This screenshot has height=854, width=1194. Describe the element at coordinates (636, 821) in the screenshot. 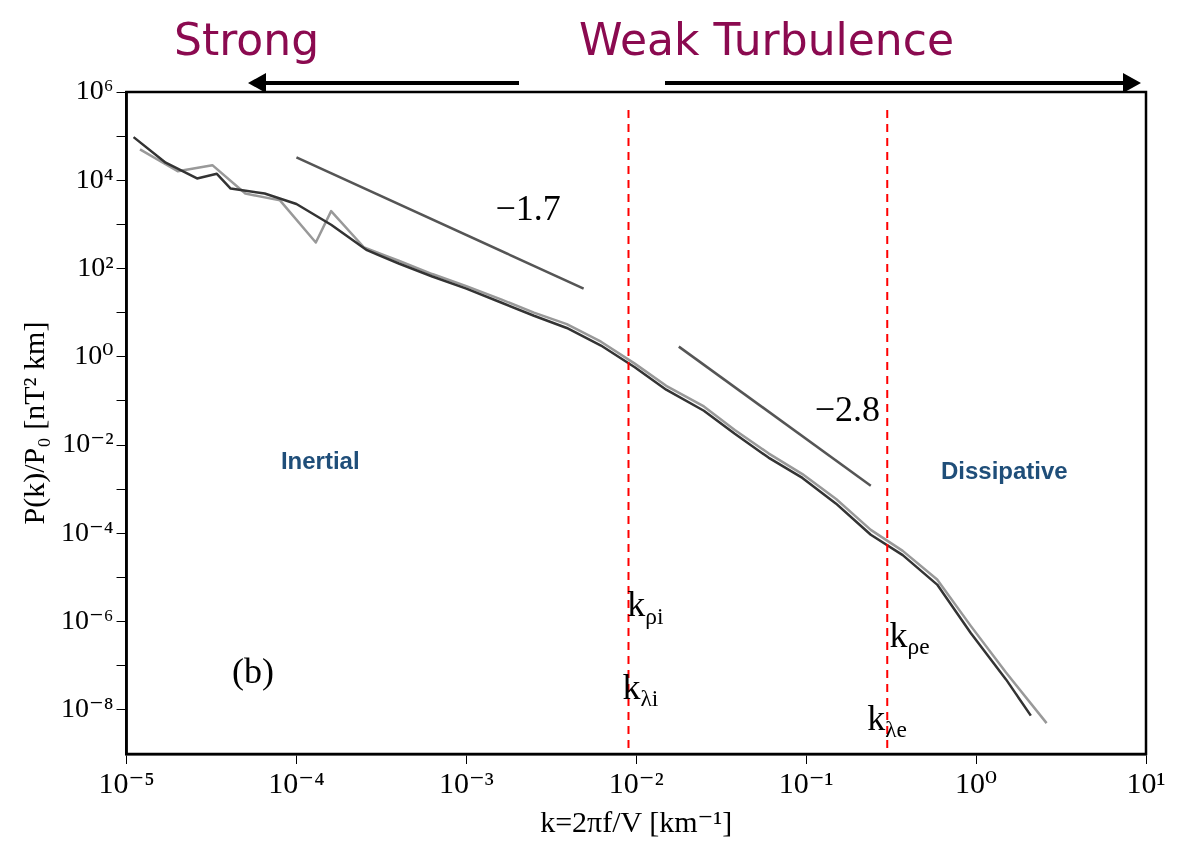

I see `x-axis-title: k=2πf/V [km⁻¹]` at that location.